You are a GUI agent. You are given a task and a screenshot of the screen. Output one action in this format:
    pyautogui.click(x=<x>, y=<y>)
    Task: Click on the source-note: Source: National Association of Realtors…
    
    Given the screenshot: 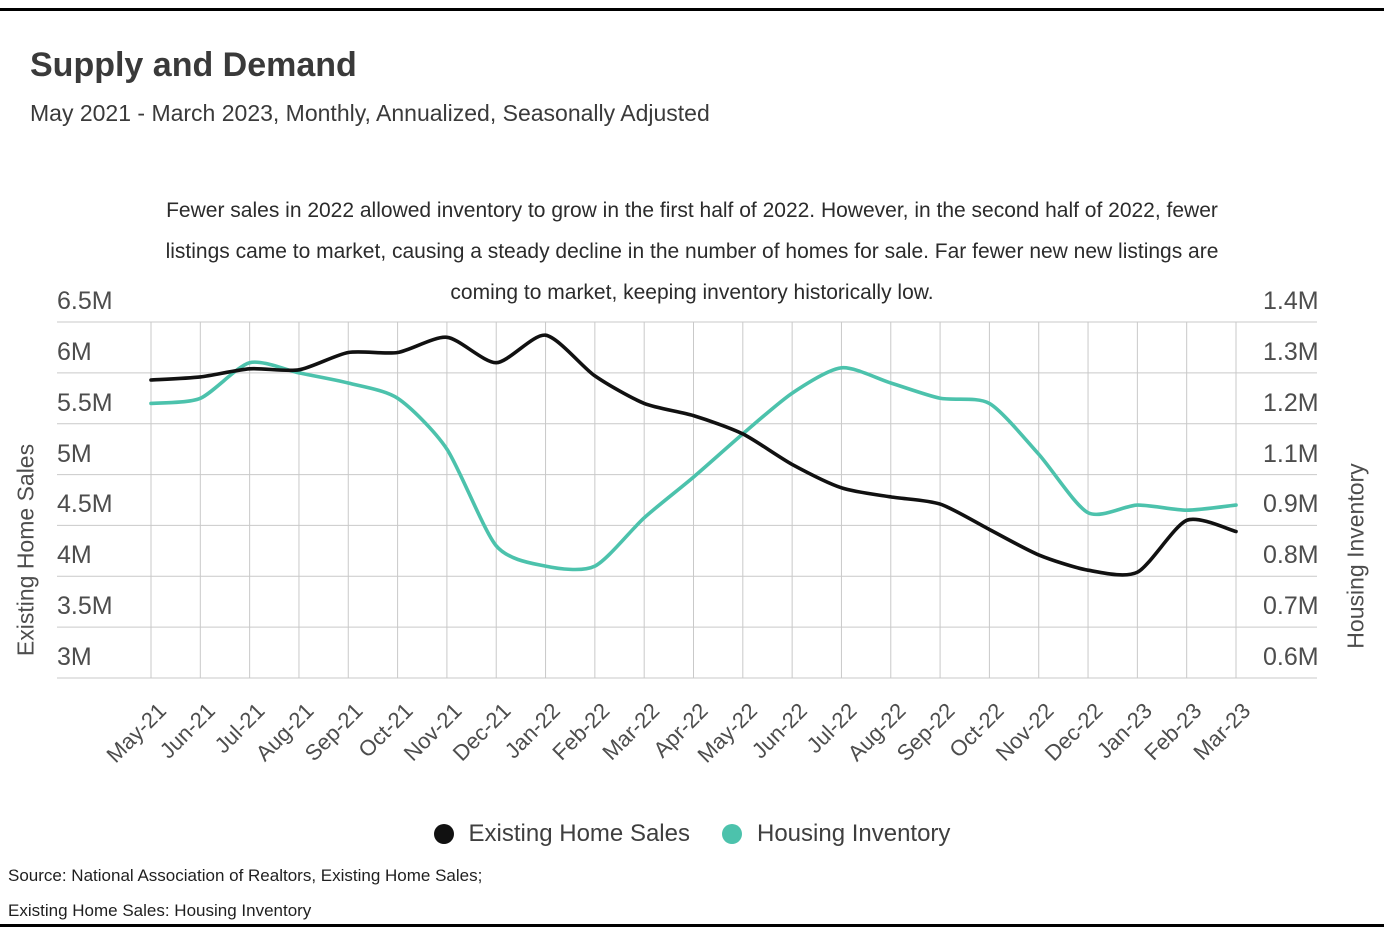 What is the action you would take?
    pyautogui.click(x=245, y=893)
    